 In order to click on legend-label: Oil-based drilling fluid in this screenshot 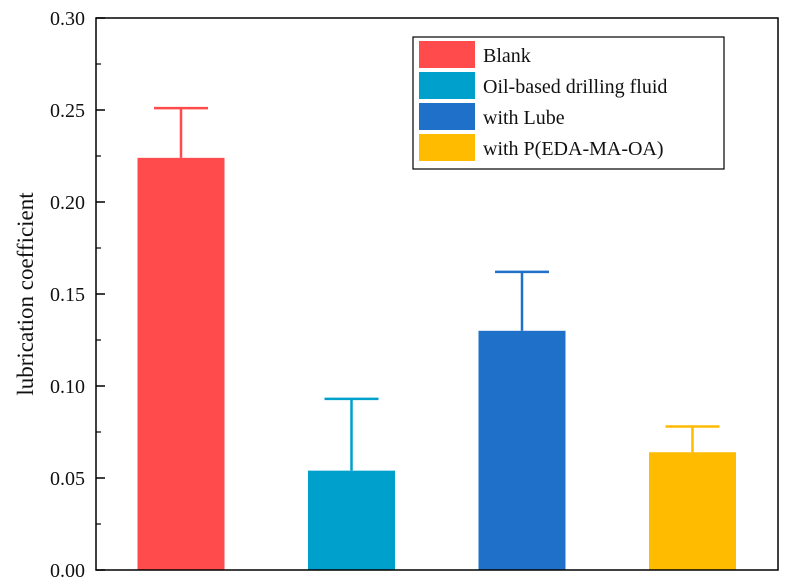, I will do `click(575, 87)`.